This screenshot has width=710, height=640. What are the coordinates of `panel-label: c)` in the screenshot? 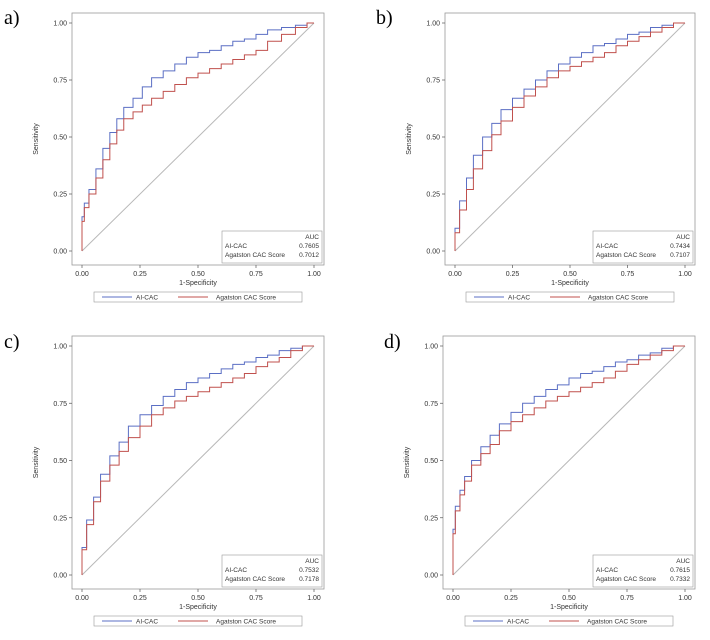 It's located at (12, 342).